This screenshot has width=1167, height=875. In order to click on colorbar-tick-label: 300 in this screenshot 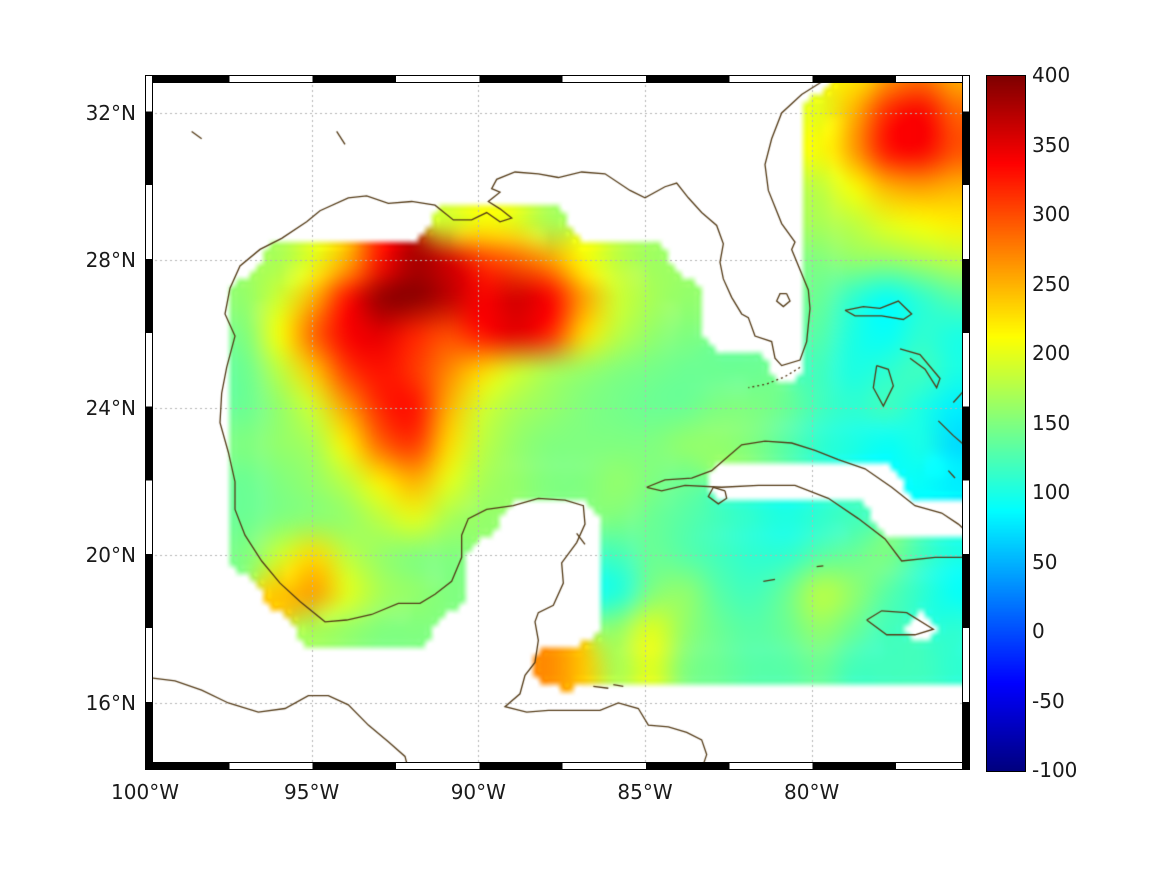, I will do `click(1051, 214)`.